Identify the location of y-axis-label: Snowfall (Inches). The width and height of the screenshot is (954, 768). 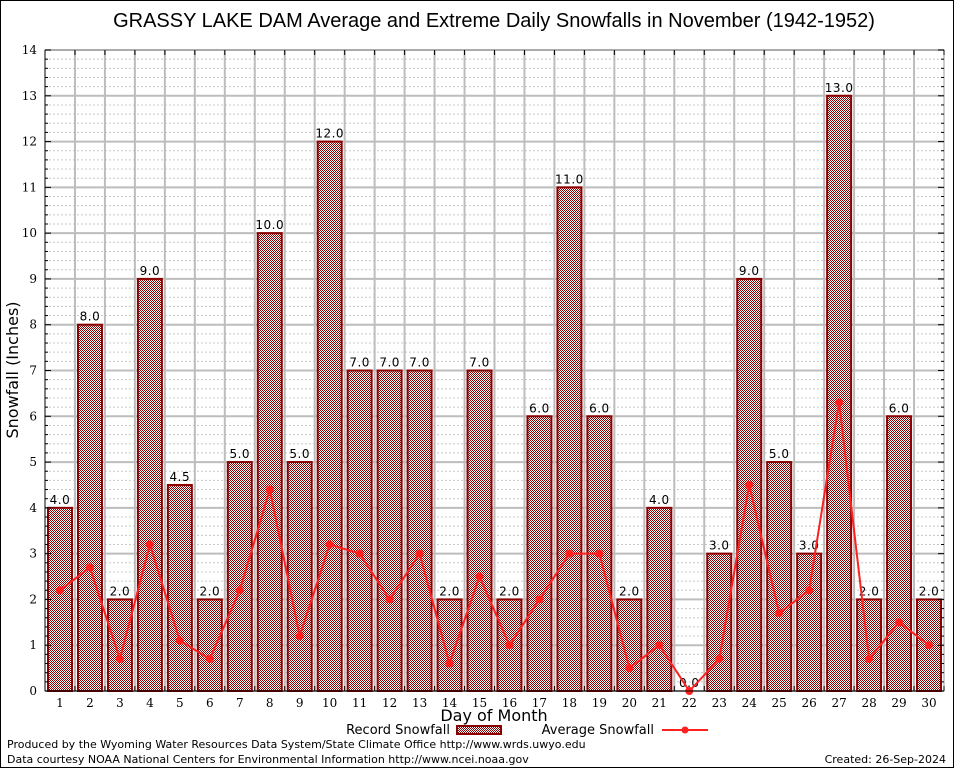
(12, 369).